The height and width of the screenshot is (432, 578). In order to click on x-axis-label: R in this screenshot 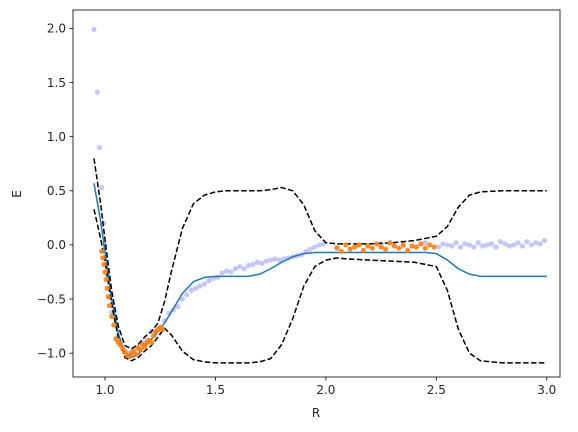, I will do `click(316, 413)`.